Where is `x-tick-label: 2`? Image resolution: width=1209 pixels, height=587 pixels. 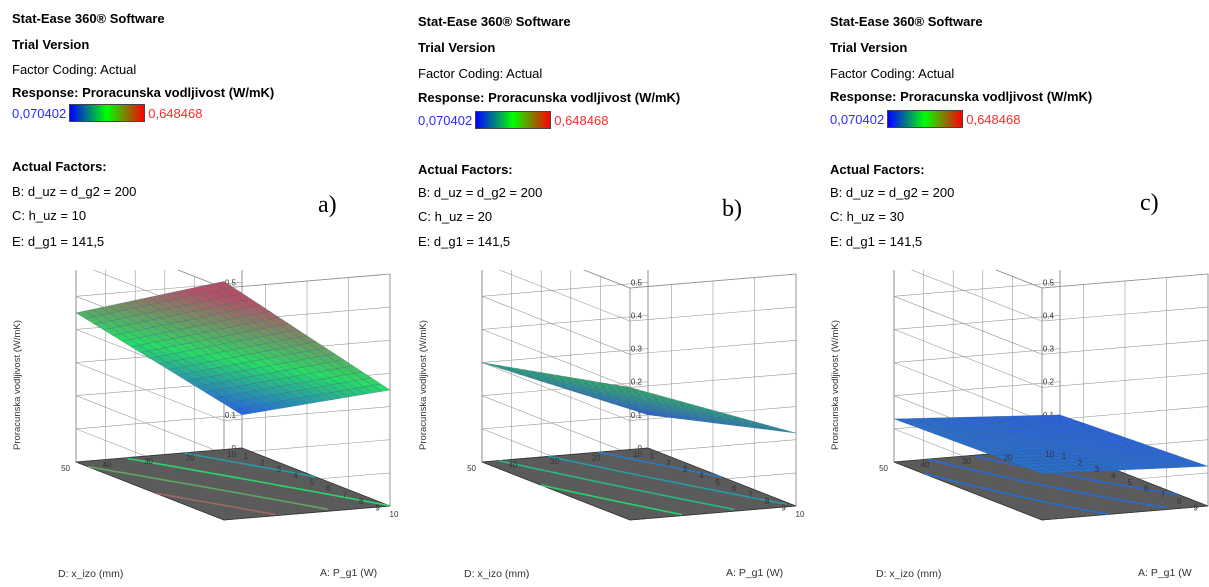 x-tick-label: 2 is located at coordinates (668, 462).